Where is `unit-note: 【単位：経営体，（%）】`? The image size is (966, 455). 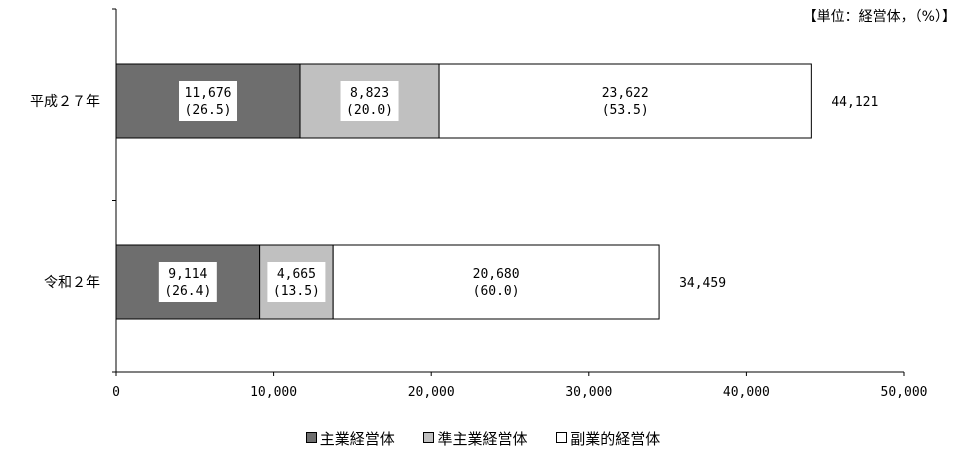 unit-note: 【単位：経営体，（%）】 is located at coordinates (879, 17).